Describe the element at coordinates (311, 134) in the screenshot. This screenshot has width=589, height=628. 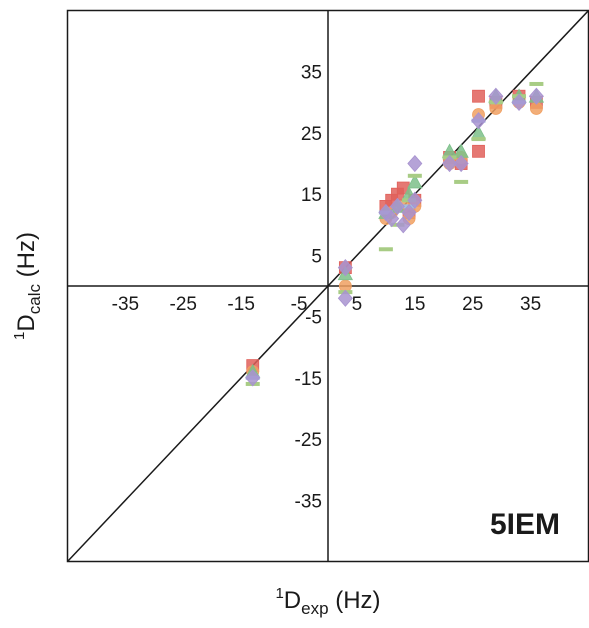
I see `y-tick-label: 25` at that location.